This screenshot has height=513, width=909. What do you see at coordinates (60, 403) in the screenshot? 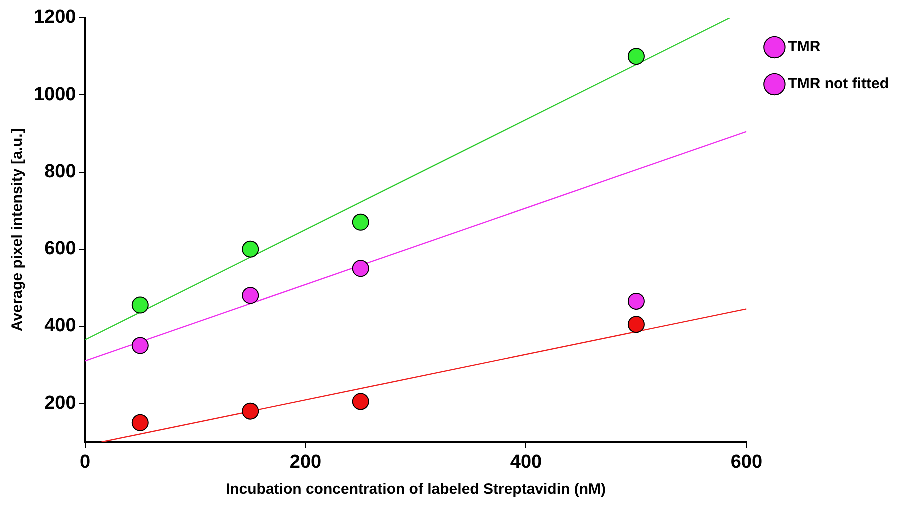
I see `y-tick-label: 200` at bounding box center [60, 403].